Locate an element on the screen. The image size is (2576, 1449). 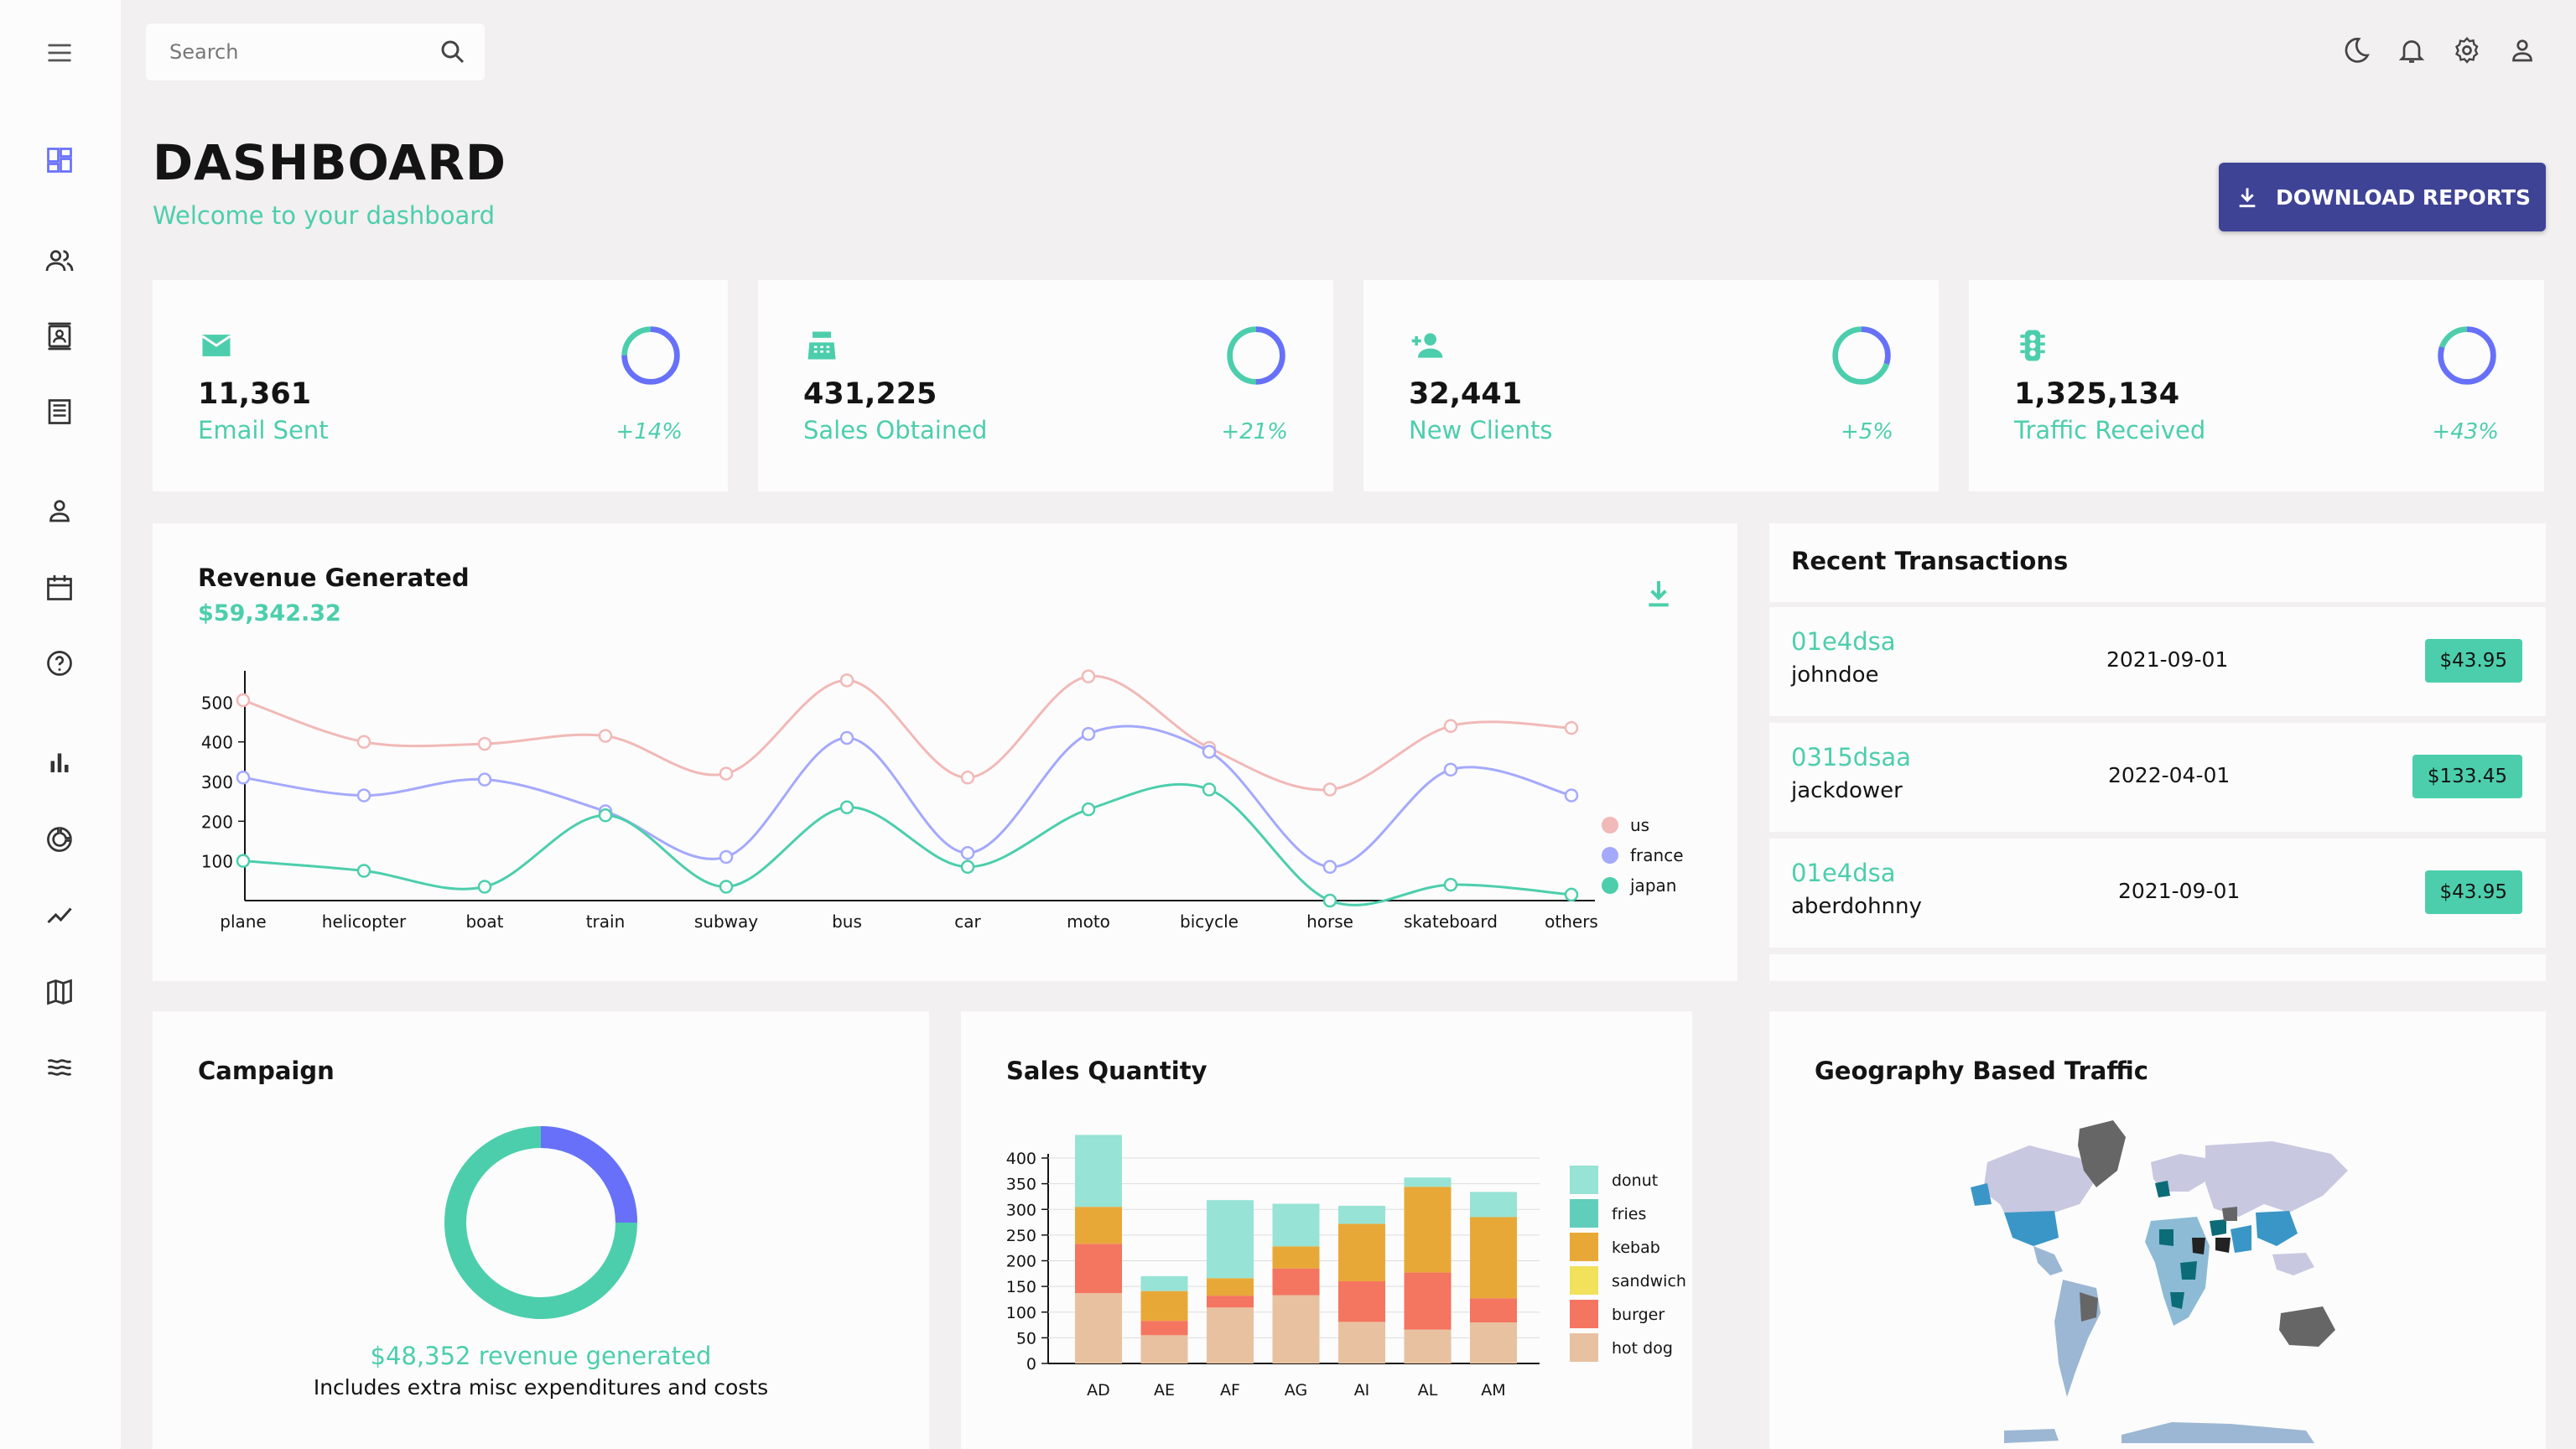
x-tick-label: plane is located at coordinates (243, 921).